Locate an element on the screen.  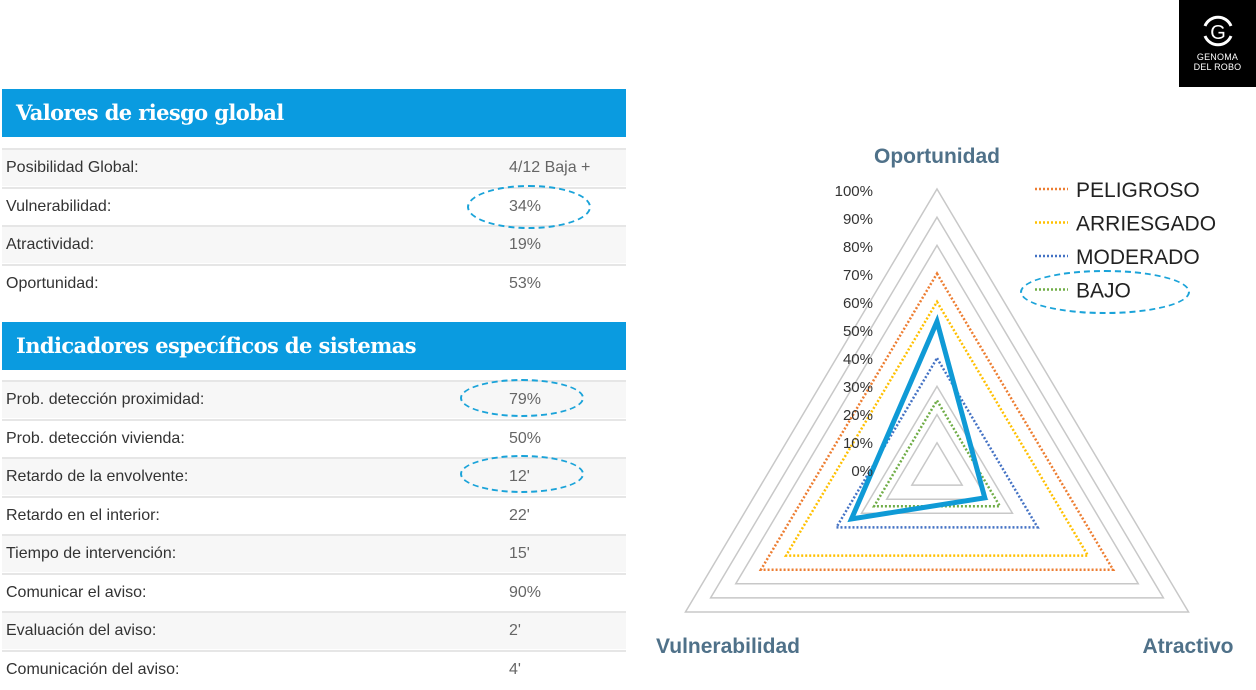
tick-label: 80% is located at coordinates (858, 247).